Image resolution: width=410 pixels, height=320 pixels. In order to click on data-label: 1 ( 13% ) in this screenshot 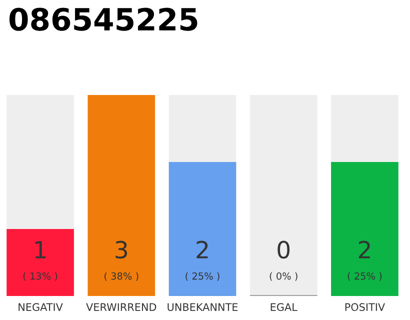, I will do `click(40, 261)`.